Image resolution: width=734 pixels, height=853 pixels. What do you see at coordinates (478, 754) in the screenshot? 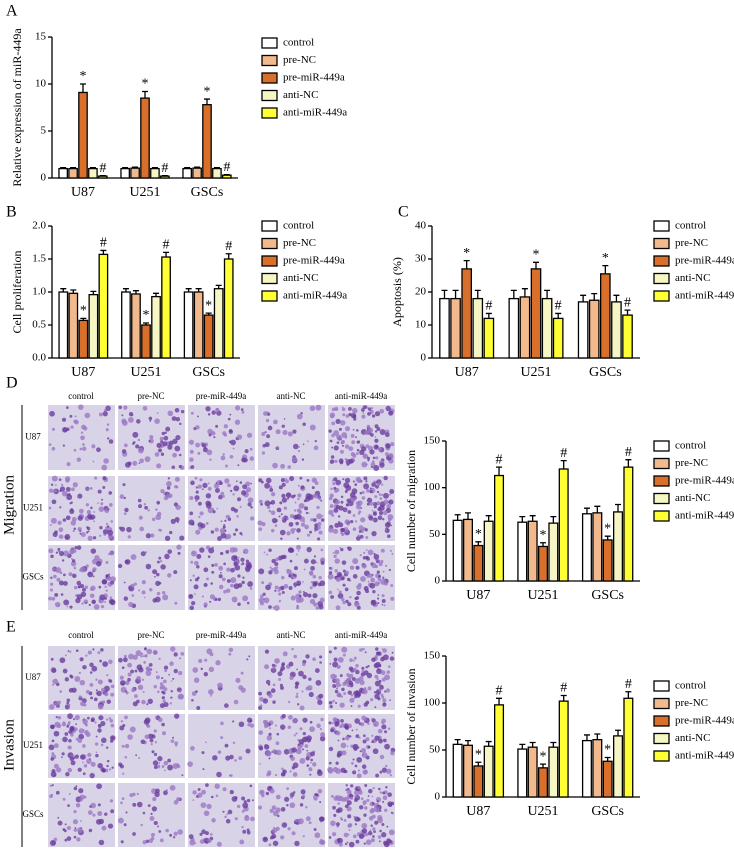
I see `significance-marker: *` at bounding box center [478, 754].